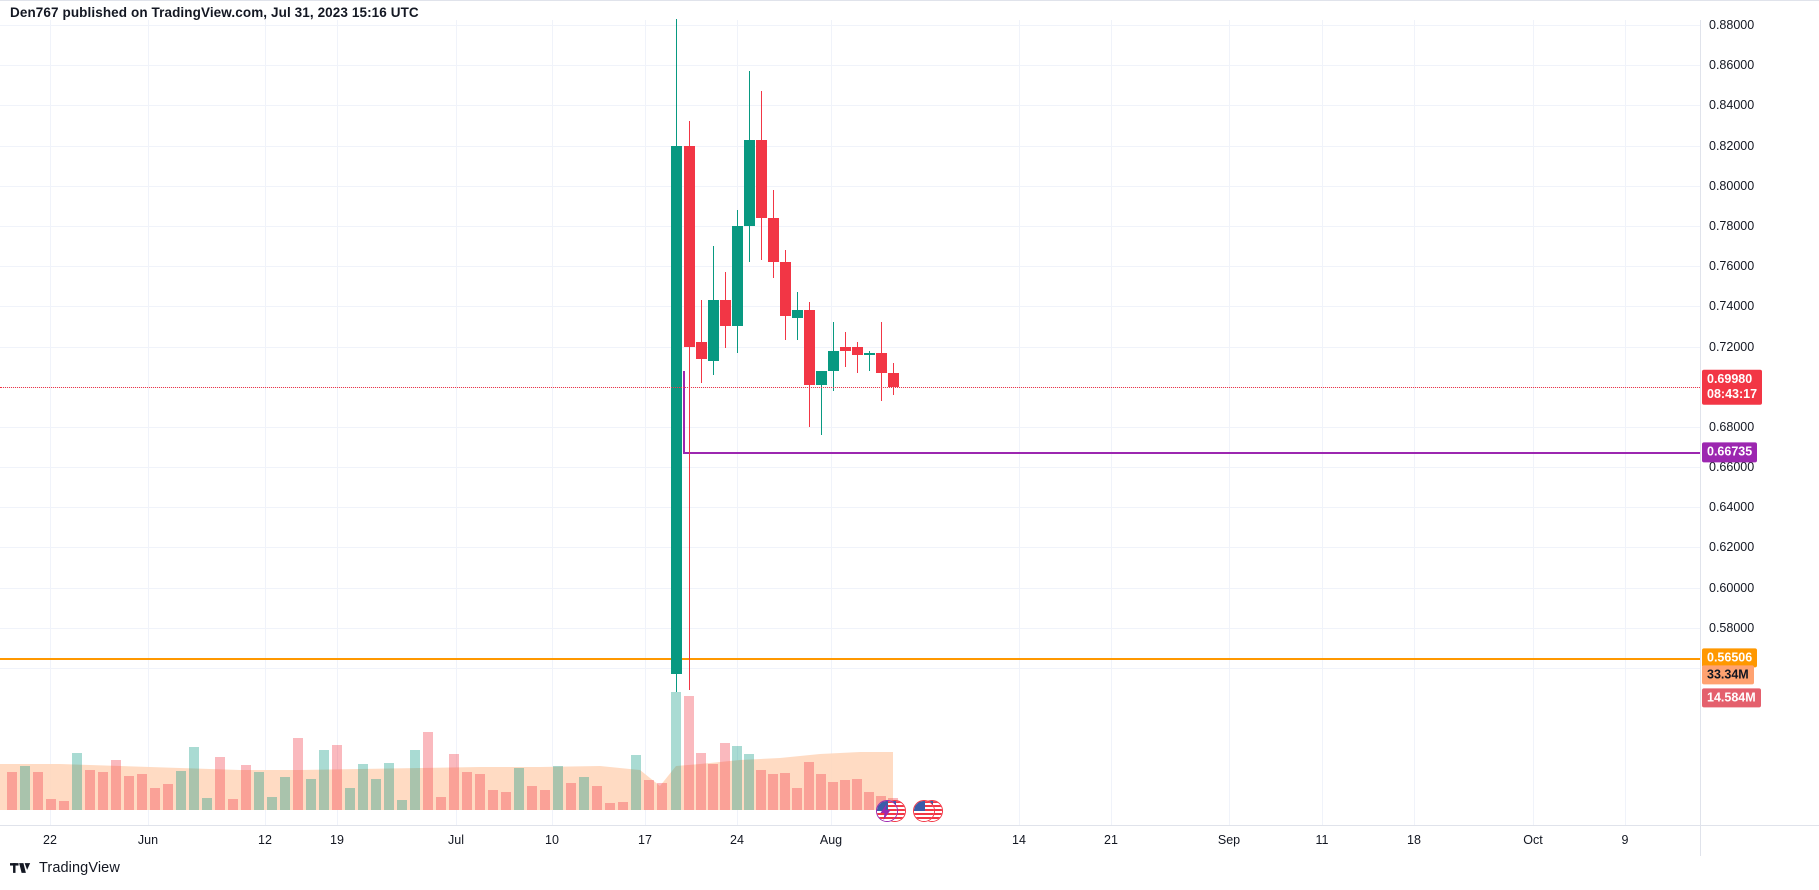 This screenshot has height=890, width=1819. Describe the element at coordinates (1732, 266) in the screenshot. I see `price-tick-label: 0.76000` at that location.